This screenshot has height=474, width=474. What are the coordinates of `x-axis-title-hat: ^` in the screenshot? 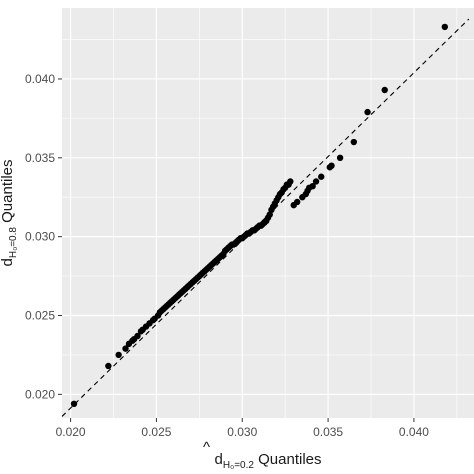 It's located at (206, 447).